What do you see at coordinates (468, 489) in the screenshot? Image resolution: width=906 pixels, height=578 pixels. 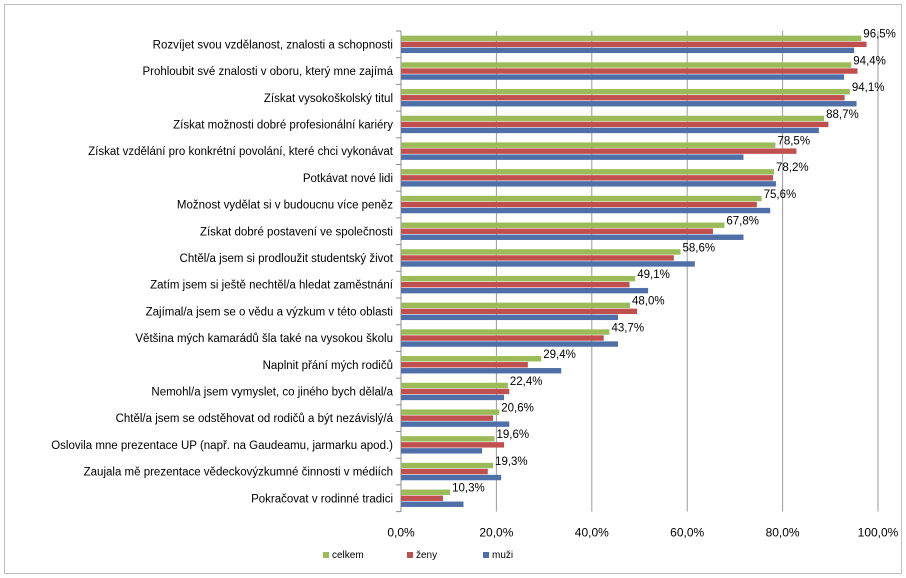 I see `data-label: 10,3%` at bounding box center [468, 489].